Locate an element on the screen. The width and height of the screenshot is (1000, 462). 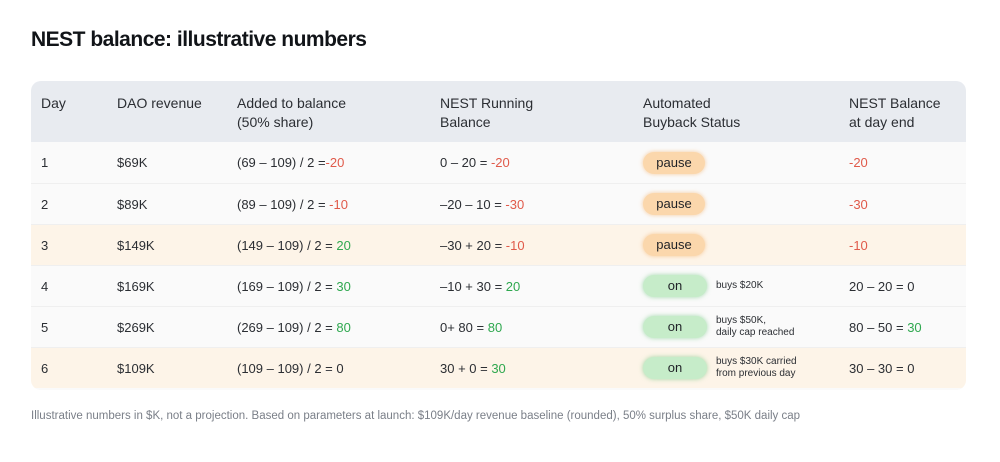
end-balance-cell: -20 is located at coordinates (858, 162).